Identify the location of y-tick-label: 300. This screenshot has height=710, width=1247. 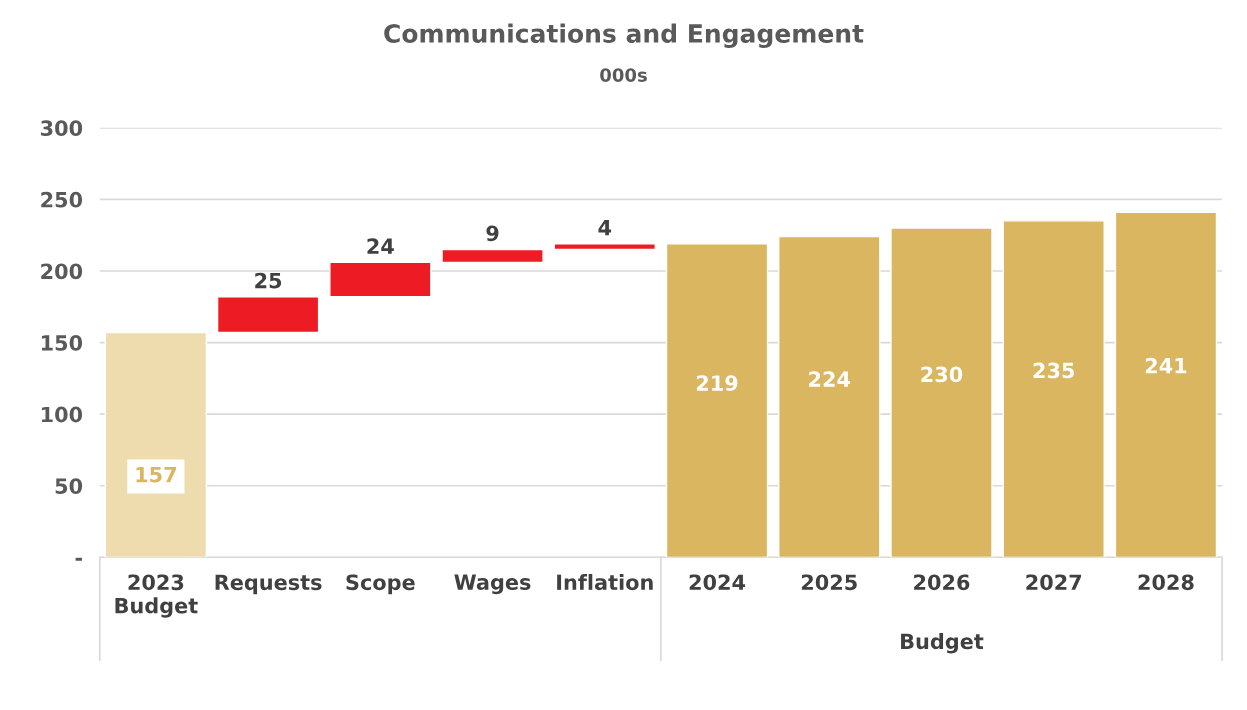
(62, 128).